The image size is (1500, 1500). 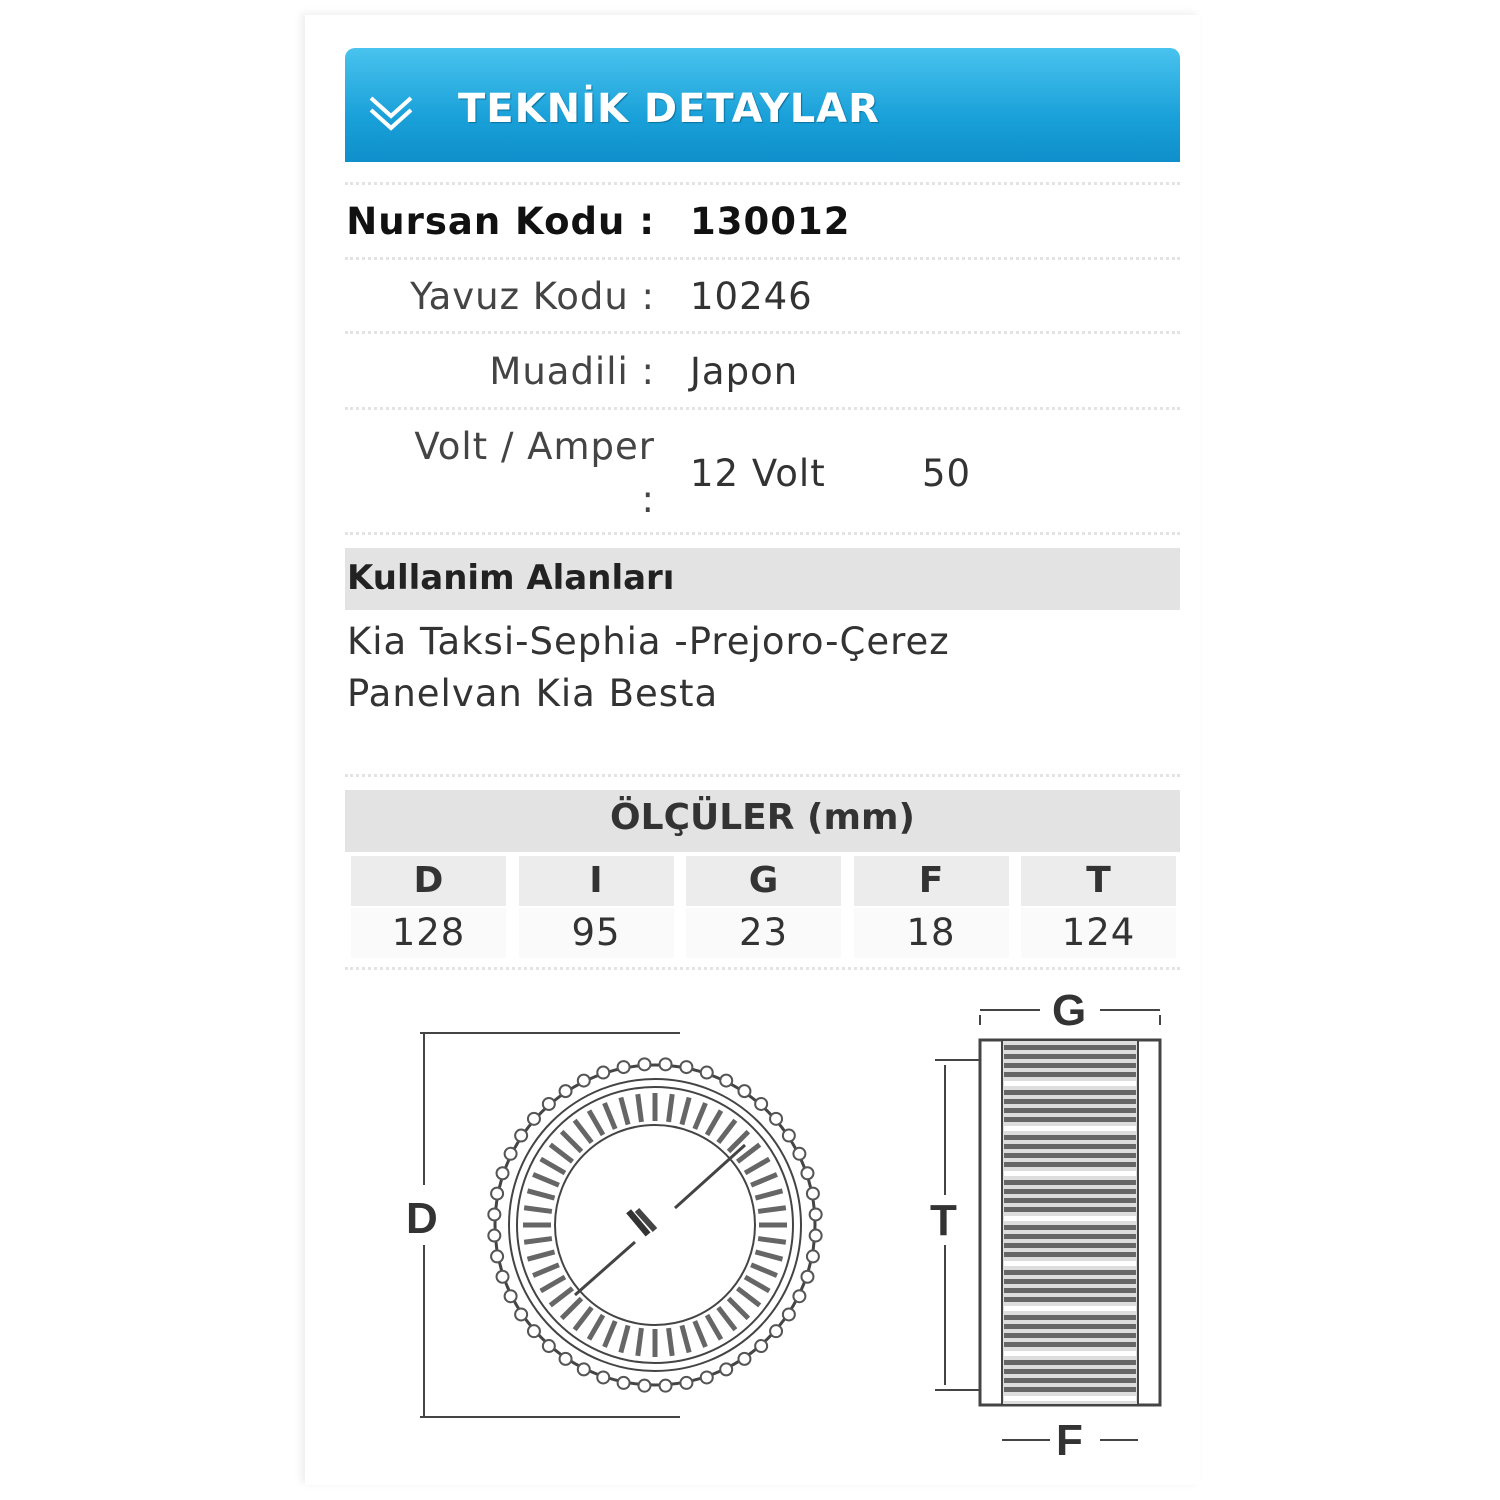 I want to click on diagram-label: D, so click(x=422, y=1218).